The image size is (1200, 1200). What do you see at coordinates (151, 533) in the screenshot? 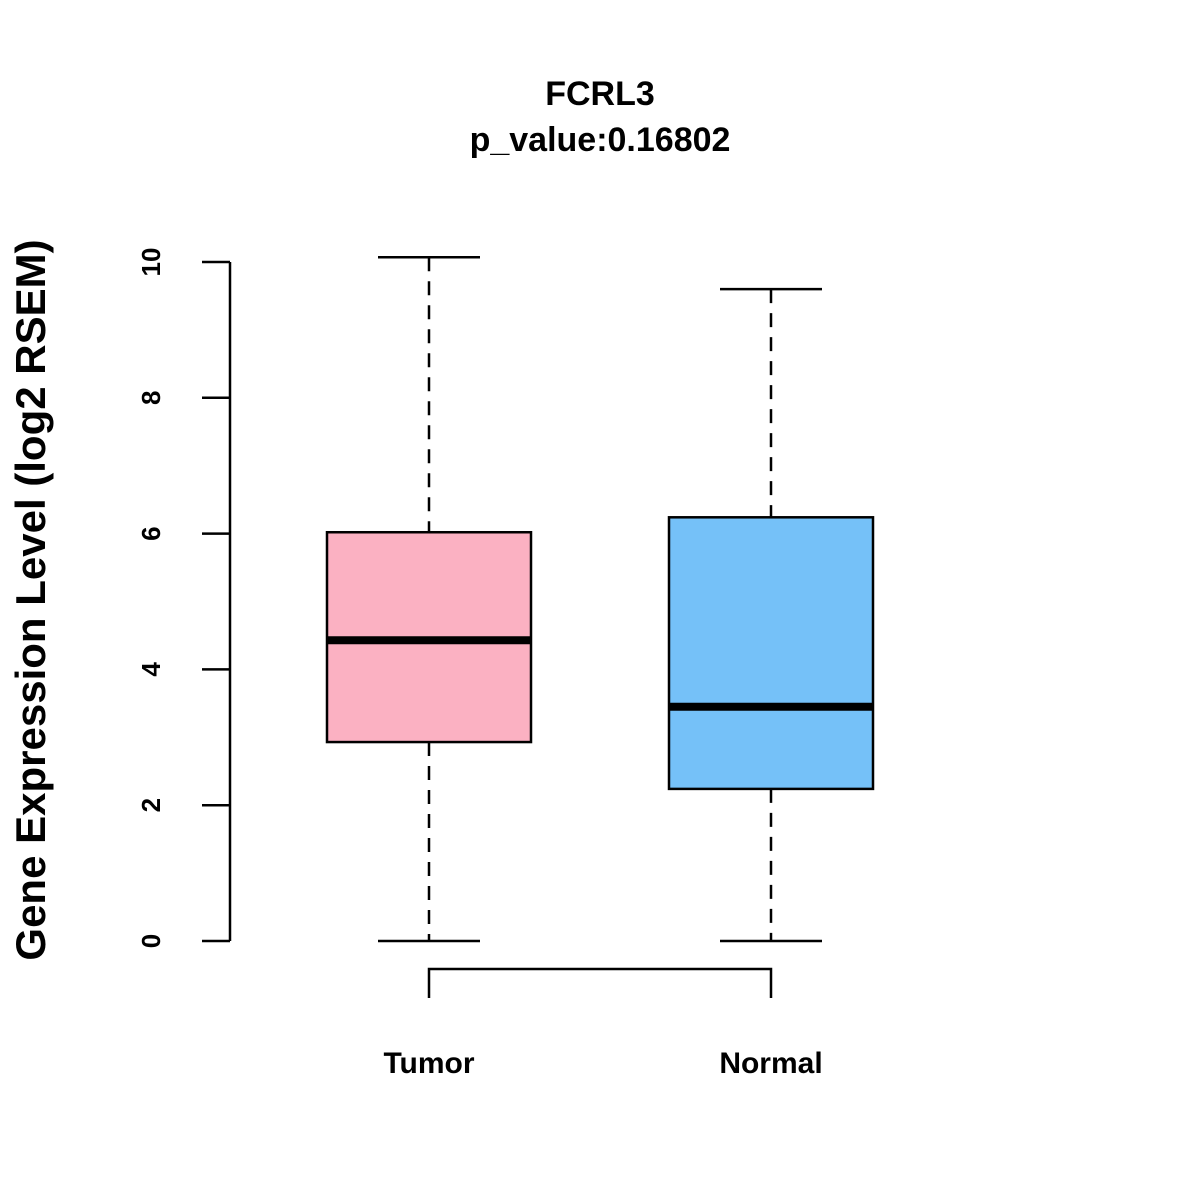
I see `y-tick-label: 6` at bounding box center [151, 533].